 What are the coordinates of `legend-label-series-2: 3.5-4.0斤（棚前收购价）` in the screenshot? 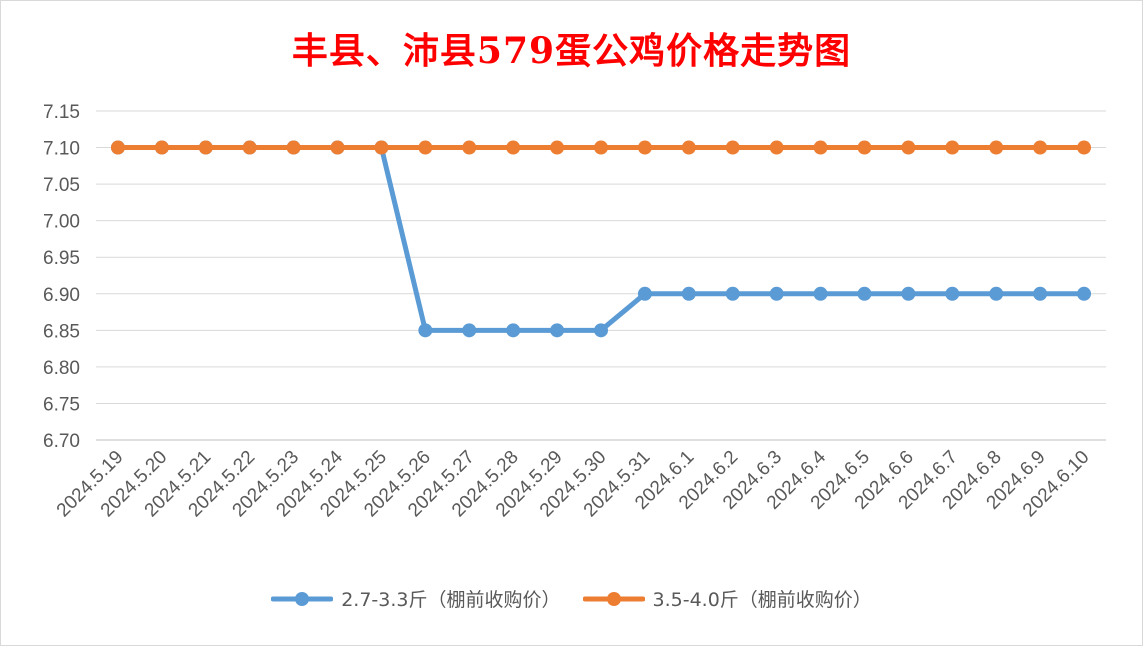 It's located at (762, 600).